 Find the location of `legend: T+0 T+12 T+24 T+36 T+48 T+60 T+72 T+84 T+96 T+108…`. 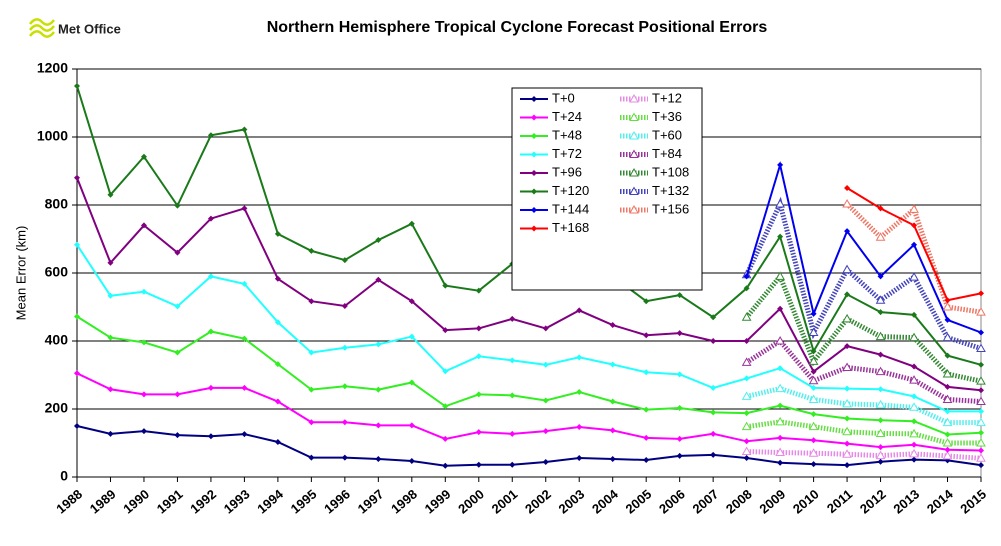

legend: T+0 T+12 T+24 T+36 T+48 T+60 T+72 T+84 T+96 T+108… is located at coordinates (607, 189).